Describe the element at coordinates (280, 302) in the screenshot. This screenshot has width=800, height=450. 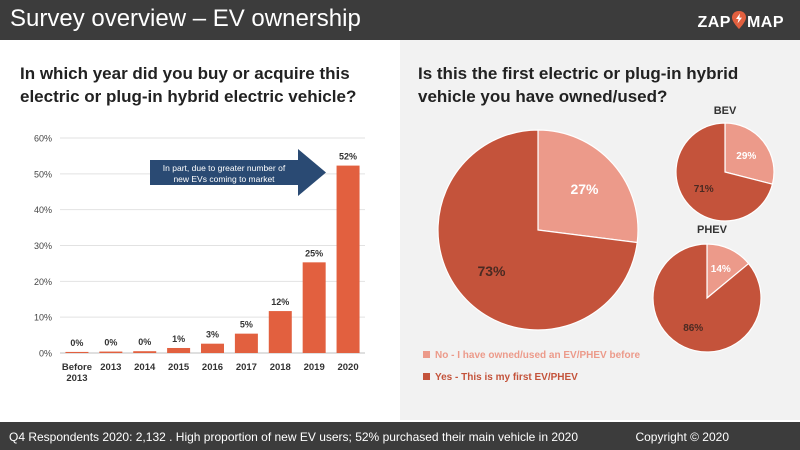
I see `bar-value-label: 12%` at that location.